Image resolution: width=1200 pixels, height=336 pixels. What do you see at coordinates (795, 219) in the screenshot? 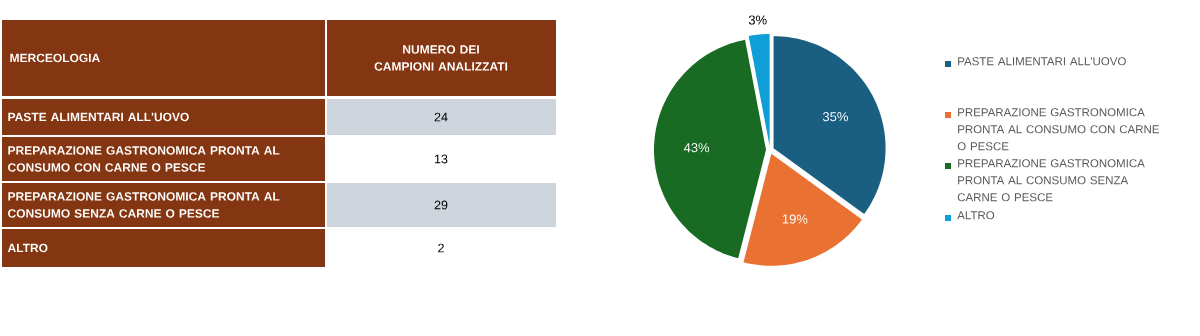
I see `data-label: 19%` at bounding box center [795, 219].